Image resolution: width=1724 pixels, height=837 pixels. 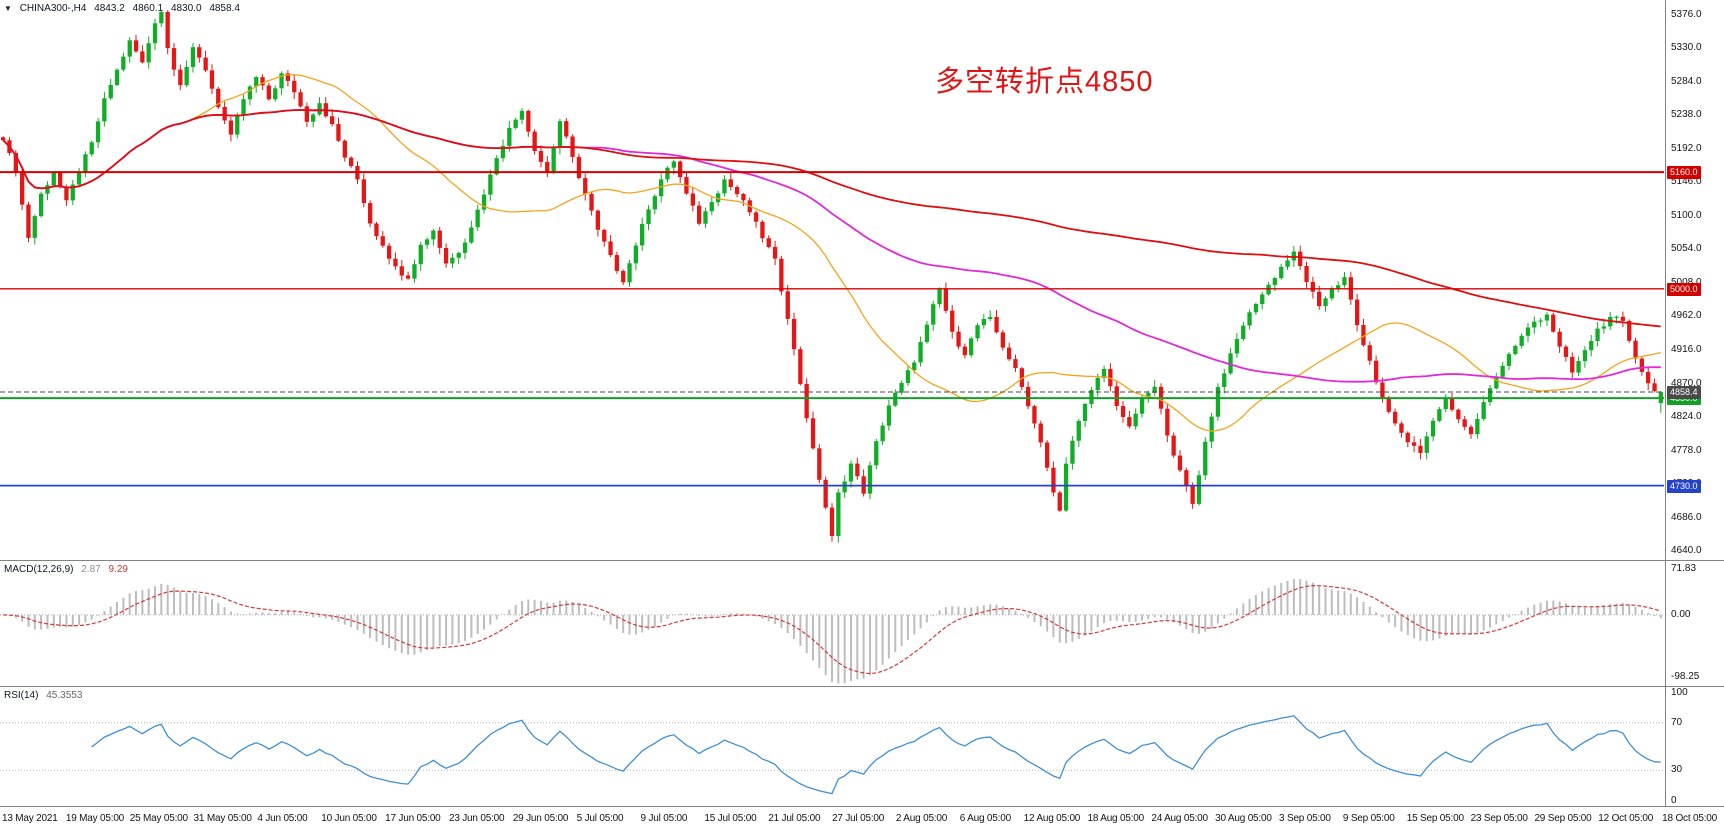 What do you see at coordinates (1681, 614) in the screenshot?
I see `axis-tick-label: 0.00` at bounding box center [1681, 614].